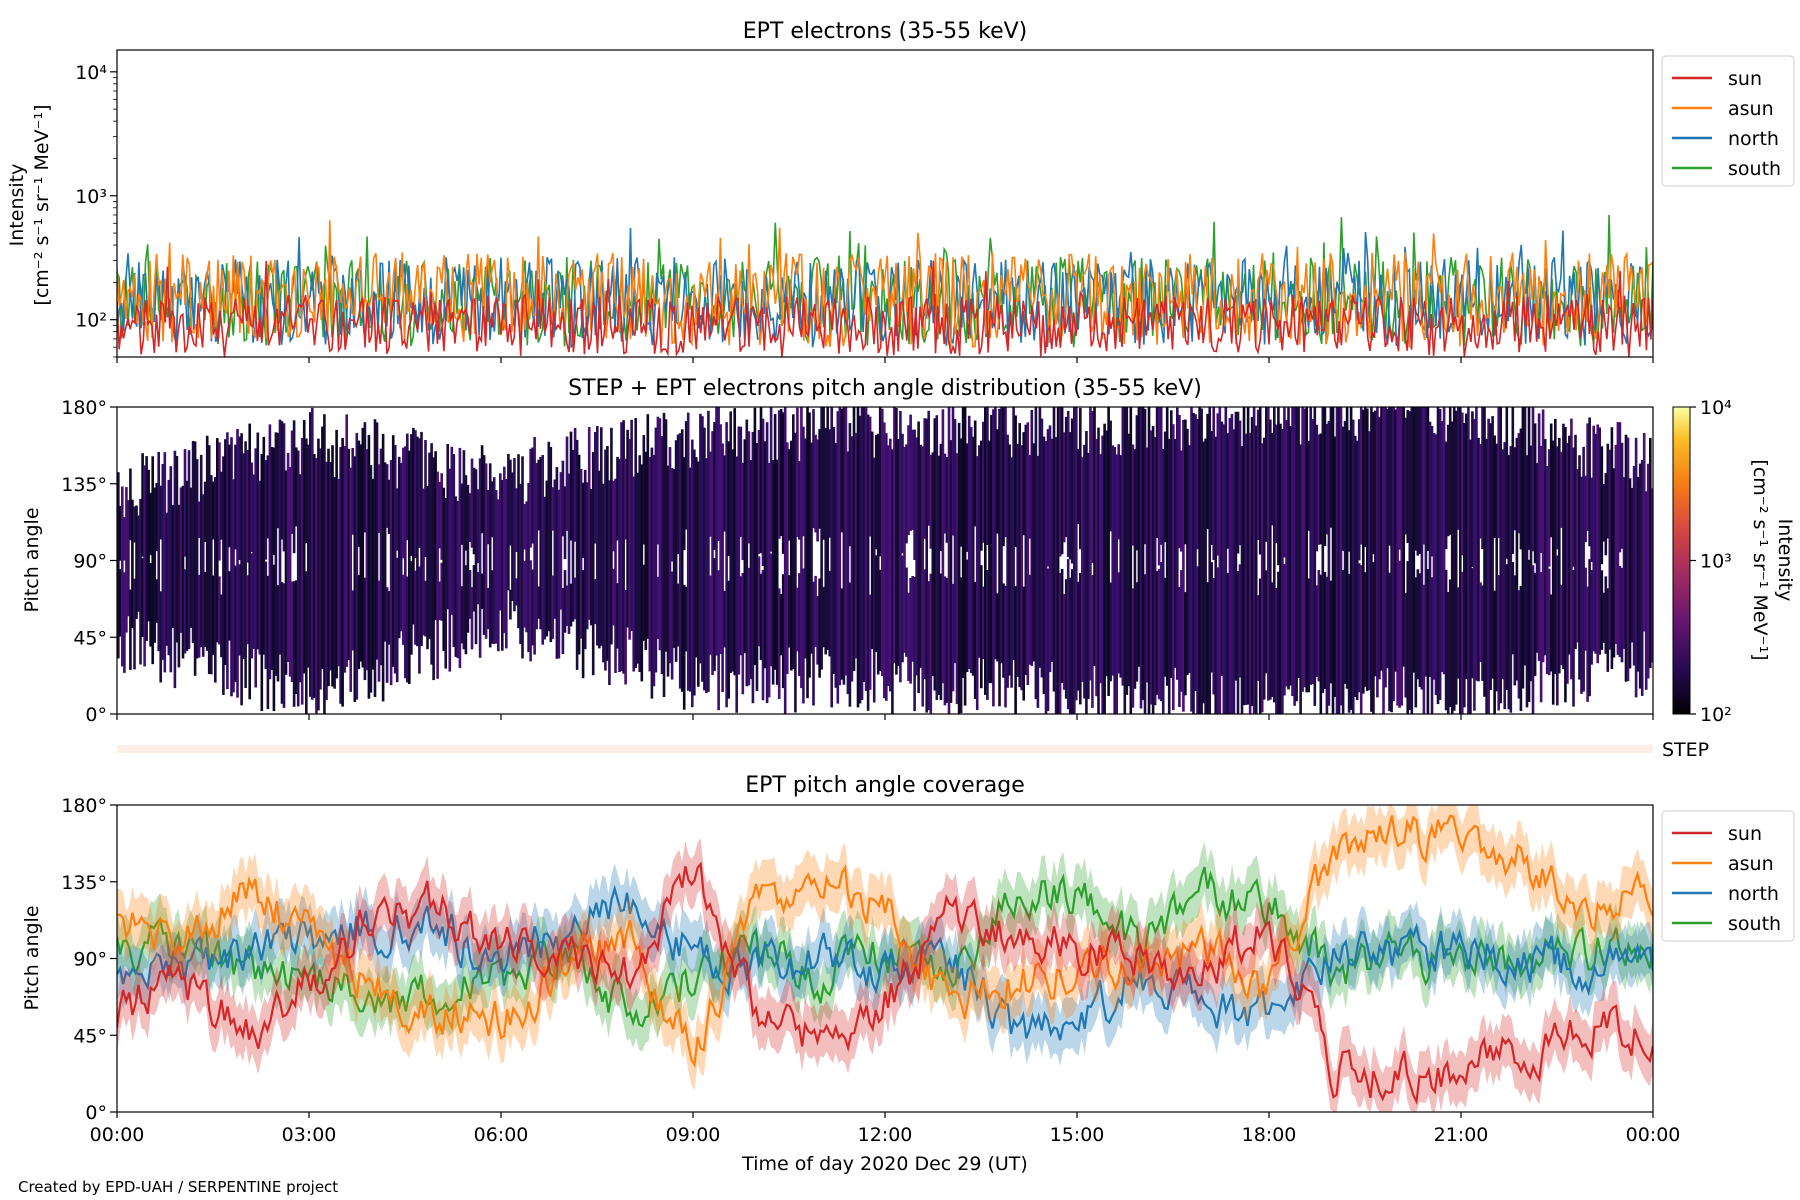 This screenshot has height=1200, width=1800. I want to click on y-tick-label: 10², so click(91, 321).